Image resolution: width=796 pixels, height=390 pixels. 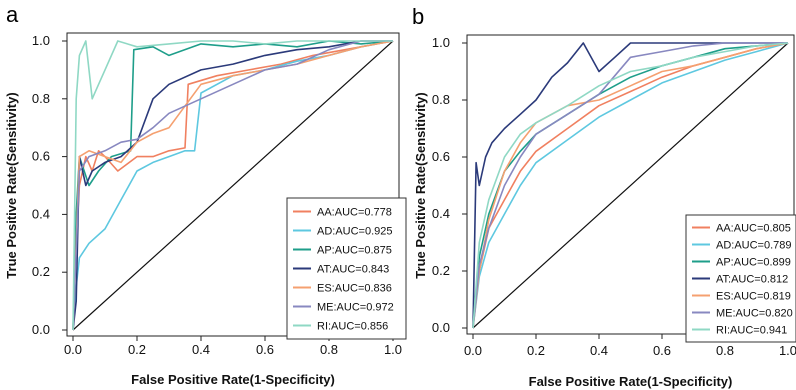 I want to click on legend-label: AT:AUC=0.812, so click(x=752, y=280).